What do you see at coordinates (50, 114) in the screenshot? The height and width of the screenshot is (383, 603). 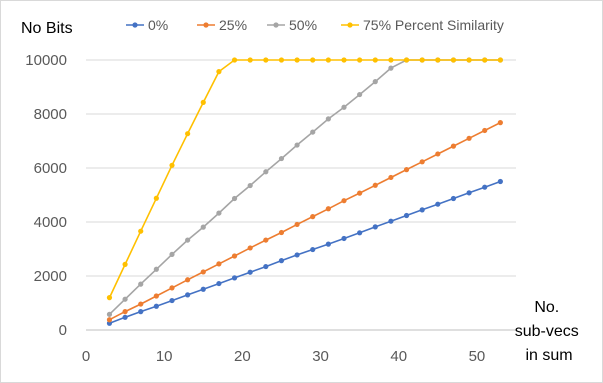 I see `y-tick-label: 8000` at bounding box center [50, 114].